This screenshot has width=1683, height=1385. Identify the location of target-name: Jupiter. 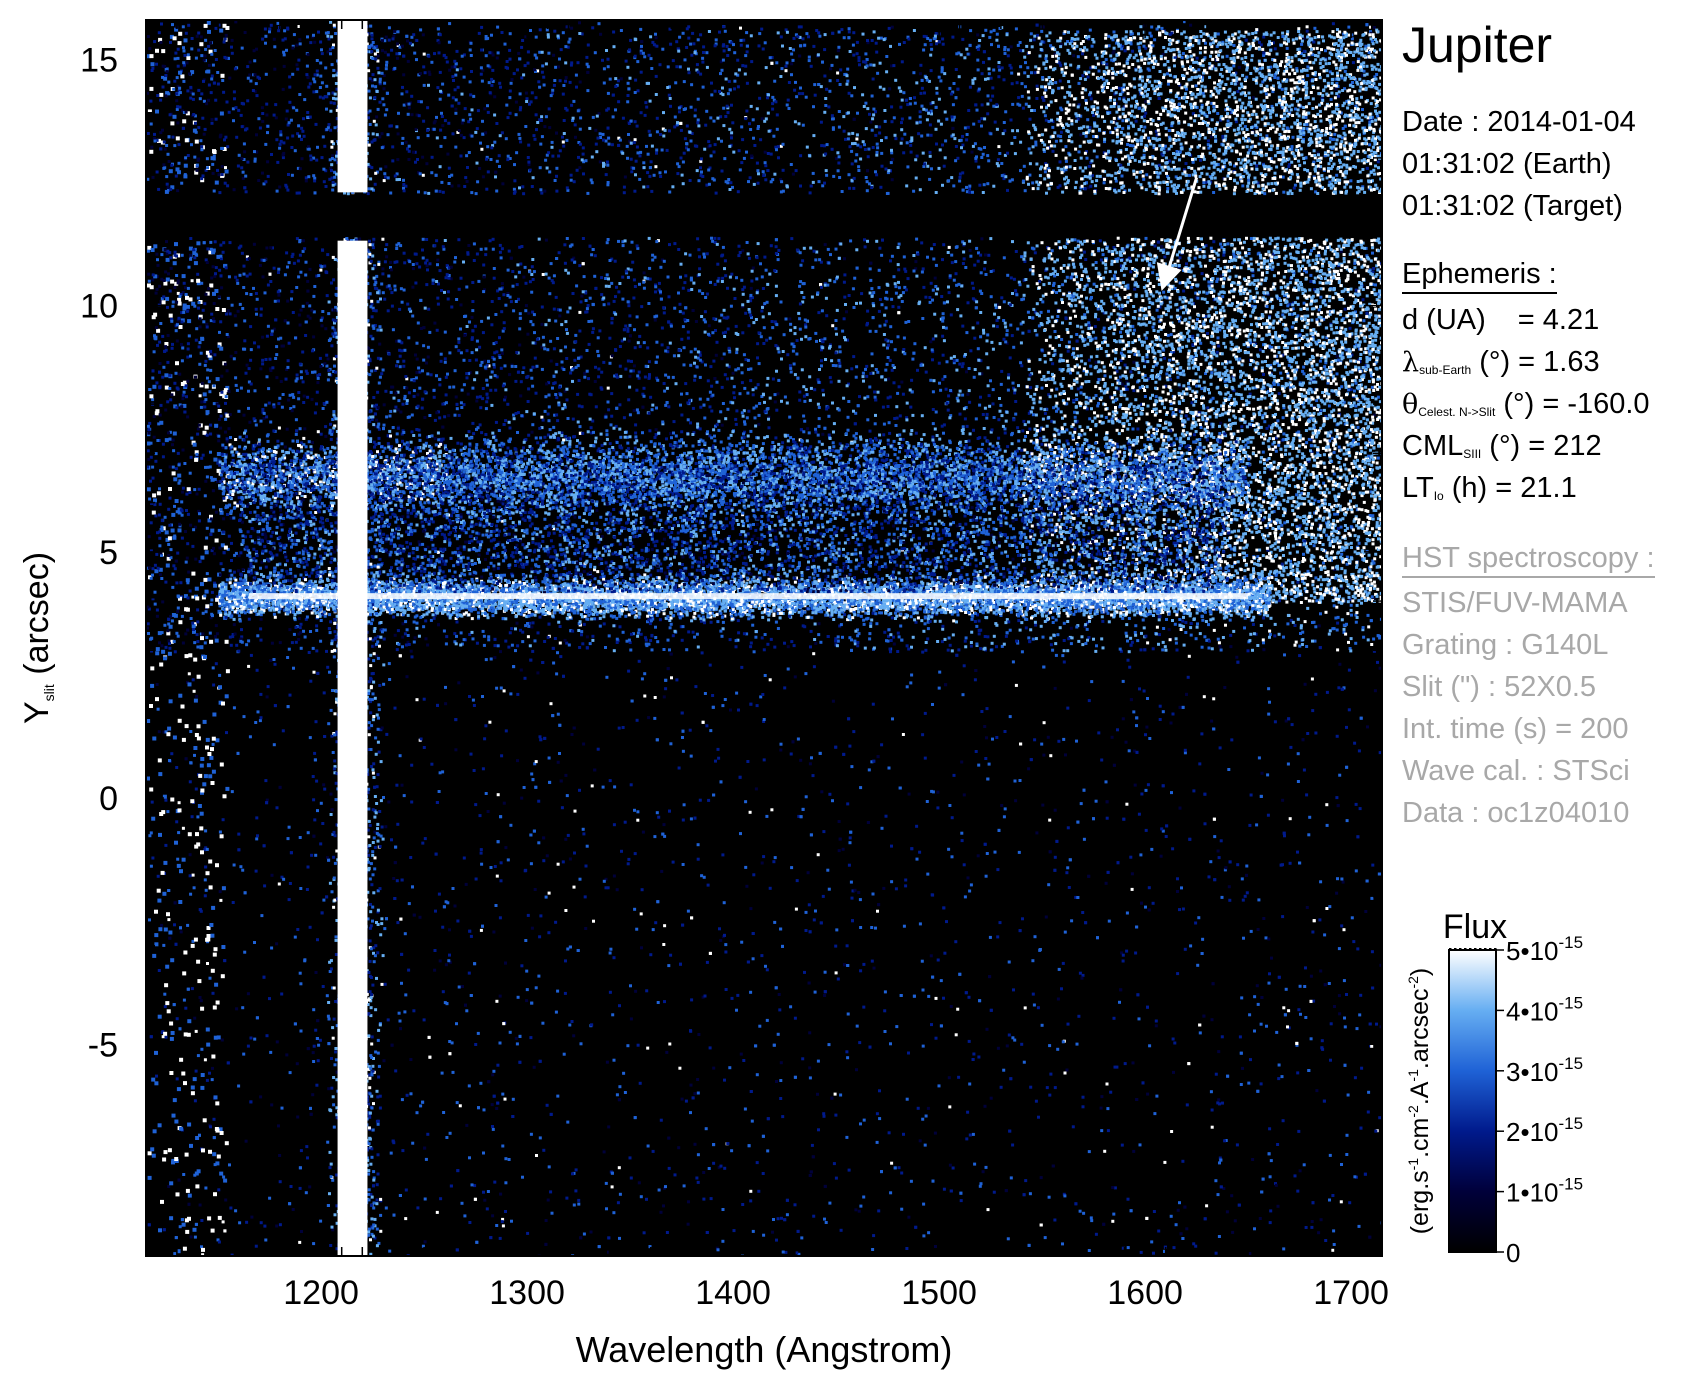
(1477, 45).